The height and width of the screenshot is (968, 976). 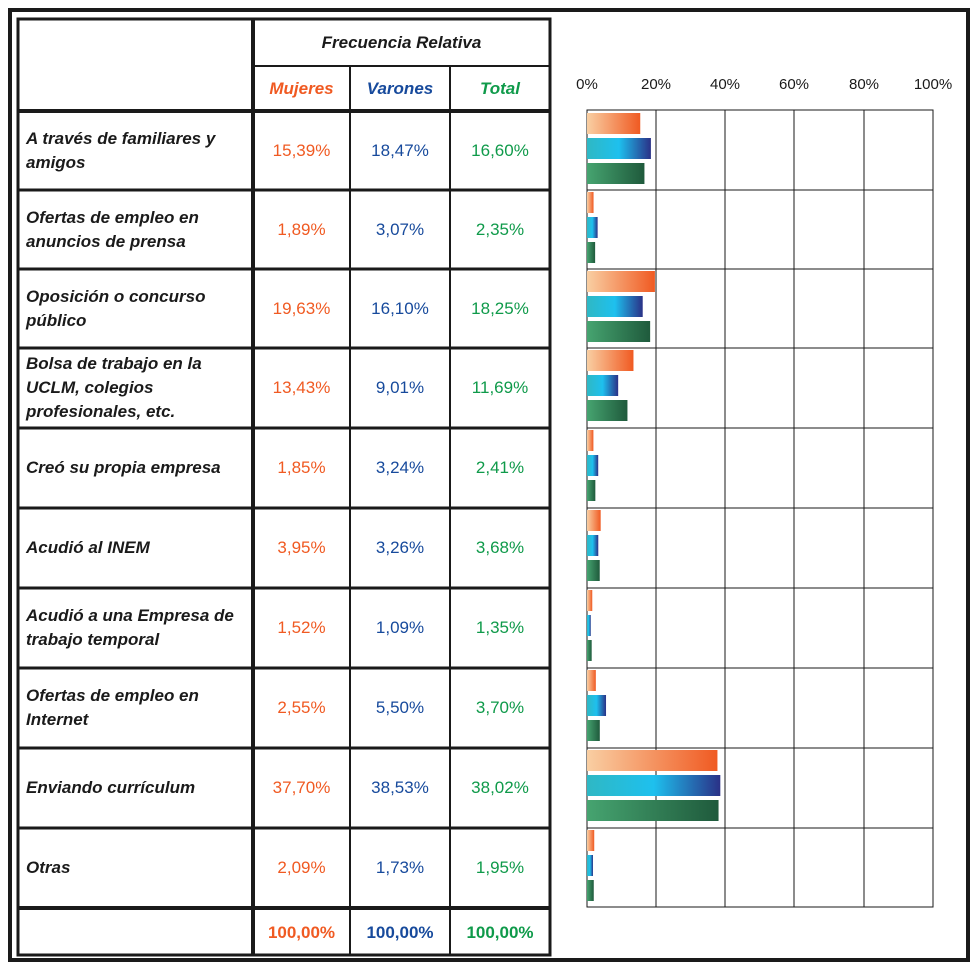 I want to click on row-label: Oposición o concurso público, so click(x=116, y=308).